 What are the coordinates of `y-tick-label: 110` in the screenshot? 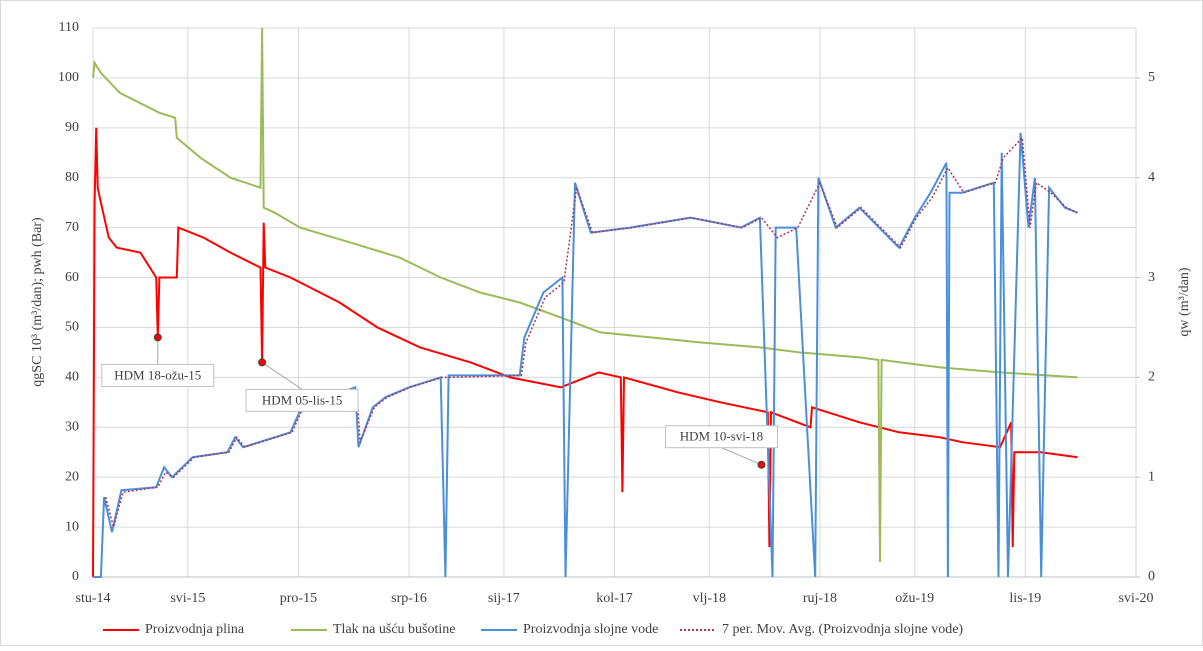 It's located at (69, 27).